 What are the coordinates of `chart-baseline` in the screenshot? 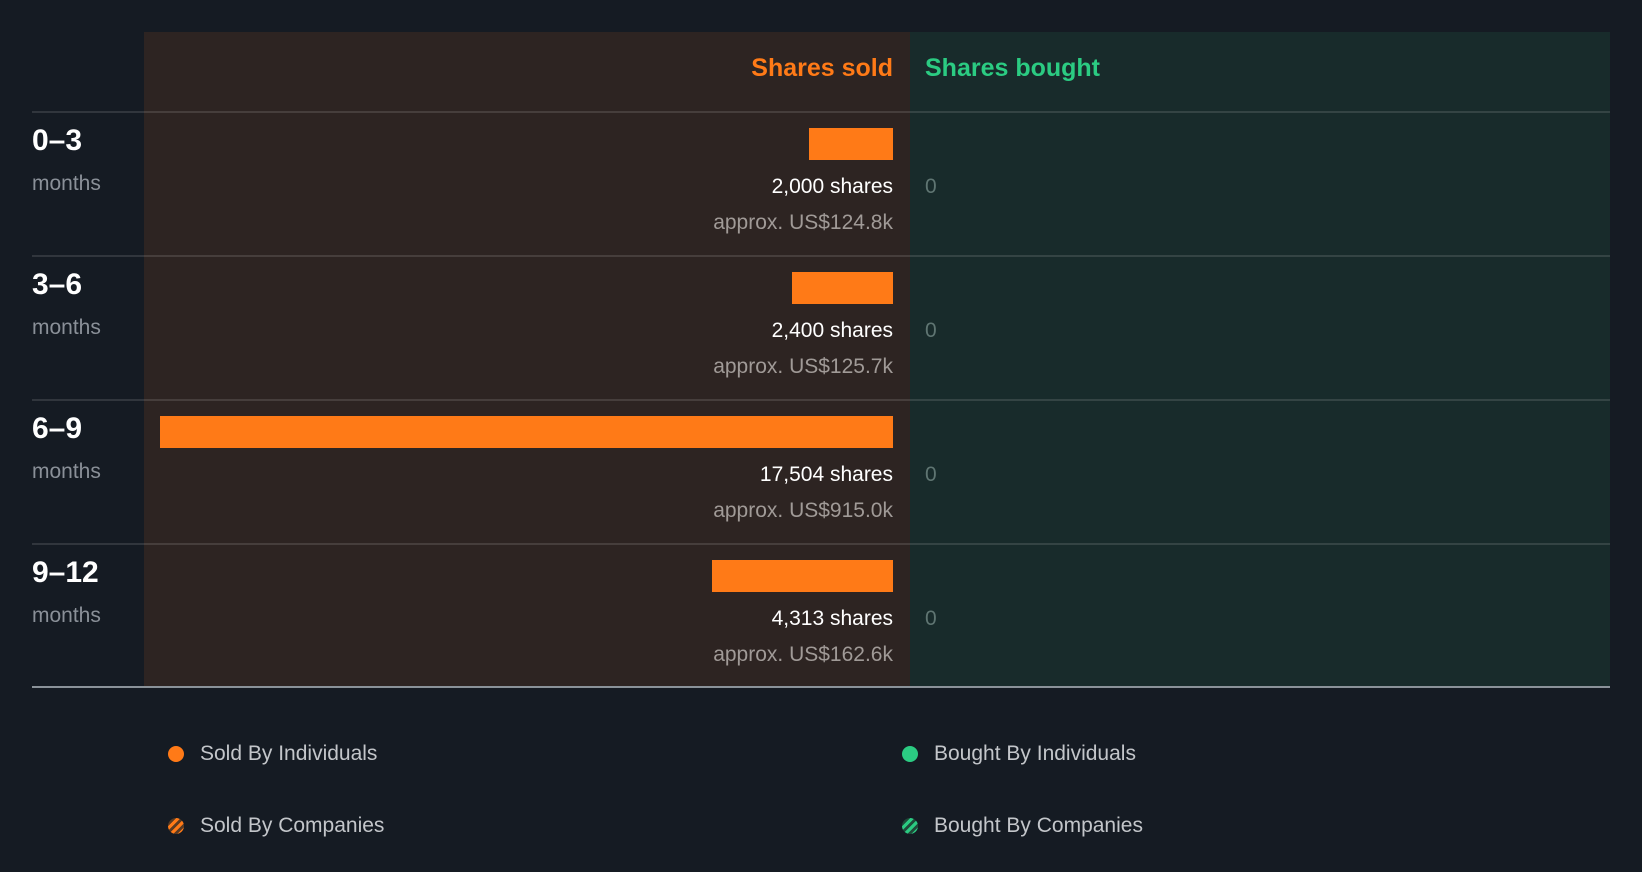 It's located at (821, 687).